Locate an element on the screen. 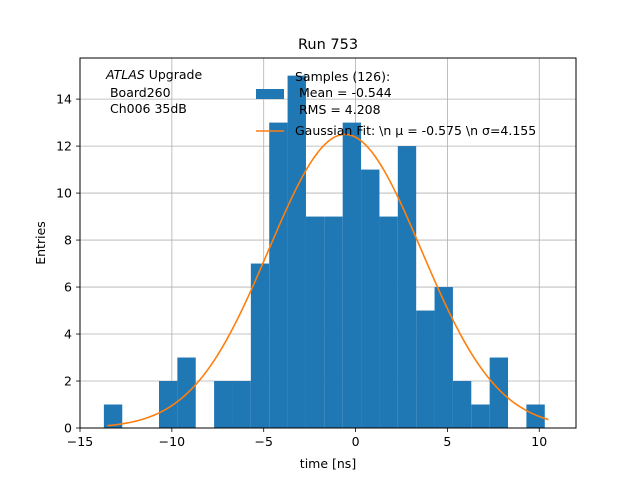 The width and height of the screenshot is (640, 480). x-tick-label-5: 10 is located at coordinates (539, 441).